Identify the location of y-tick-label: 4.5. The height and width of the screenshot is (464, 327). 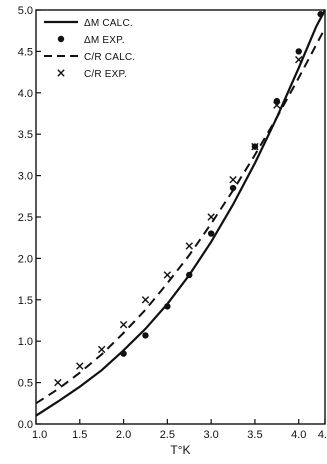
(25, 52).